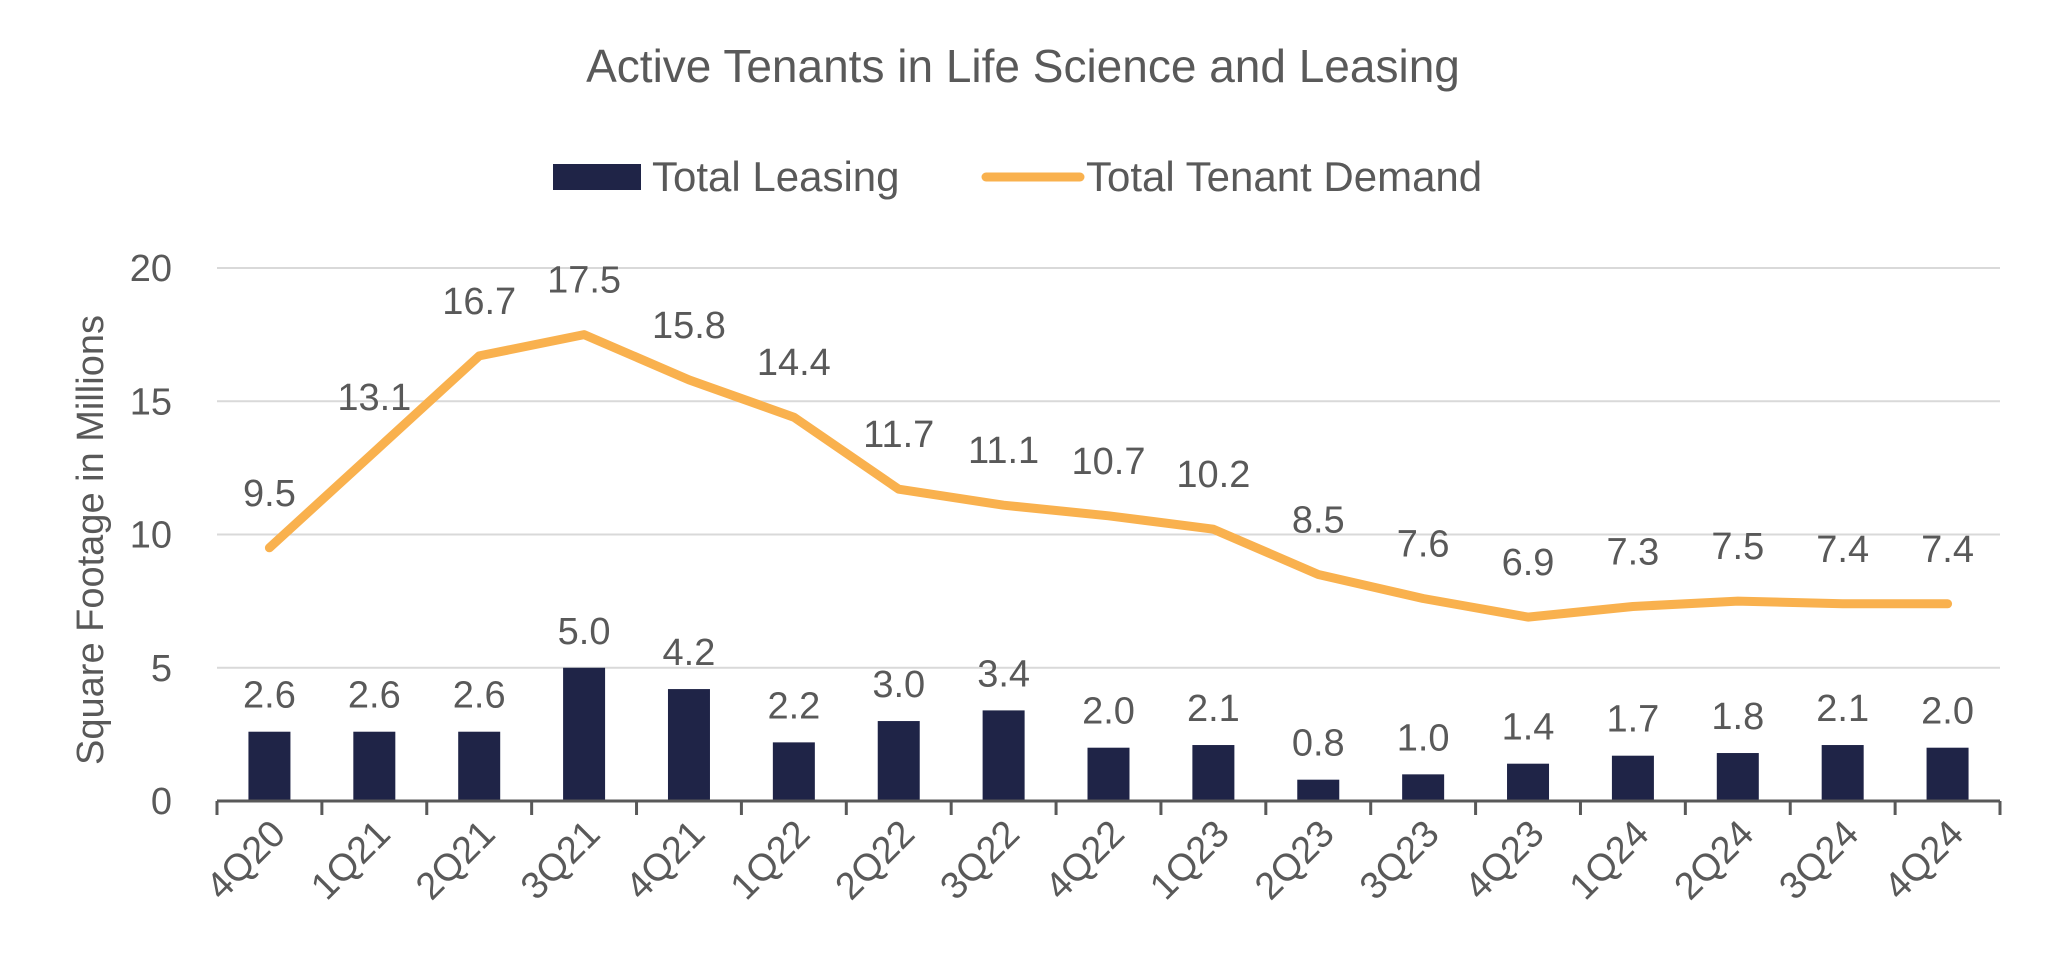 The width and height of the screenshot is (2046, 974). What do you see at coordinates (980, 860) in the screenshot?
I see `x-tick-label: 3Q22` at bounding box center [980, 860].